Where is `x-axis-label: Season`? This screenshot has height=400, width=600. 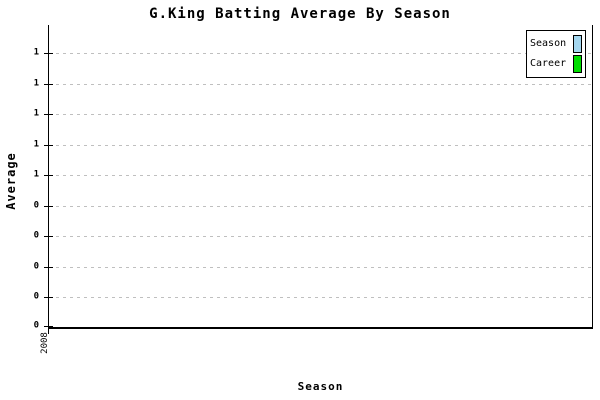
x-axis-label: Season is located at coordinates (320, 386).